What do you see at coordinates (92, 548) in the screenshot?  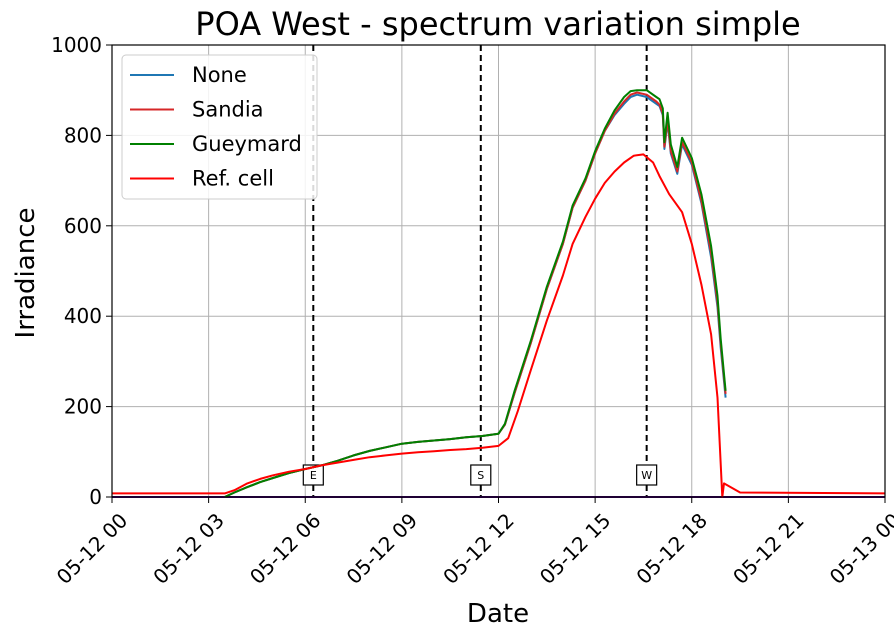 I see `x-tick-label: 05-12 00` at bounding box center [92, 548].